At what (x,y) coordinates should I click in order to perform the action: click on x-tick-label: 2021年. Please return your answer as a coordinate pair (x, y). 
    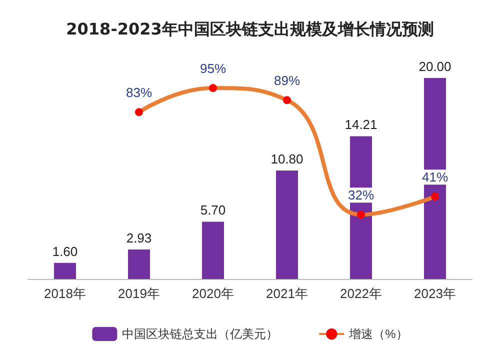
    Looking at the image, I should click on (287, 293).